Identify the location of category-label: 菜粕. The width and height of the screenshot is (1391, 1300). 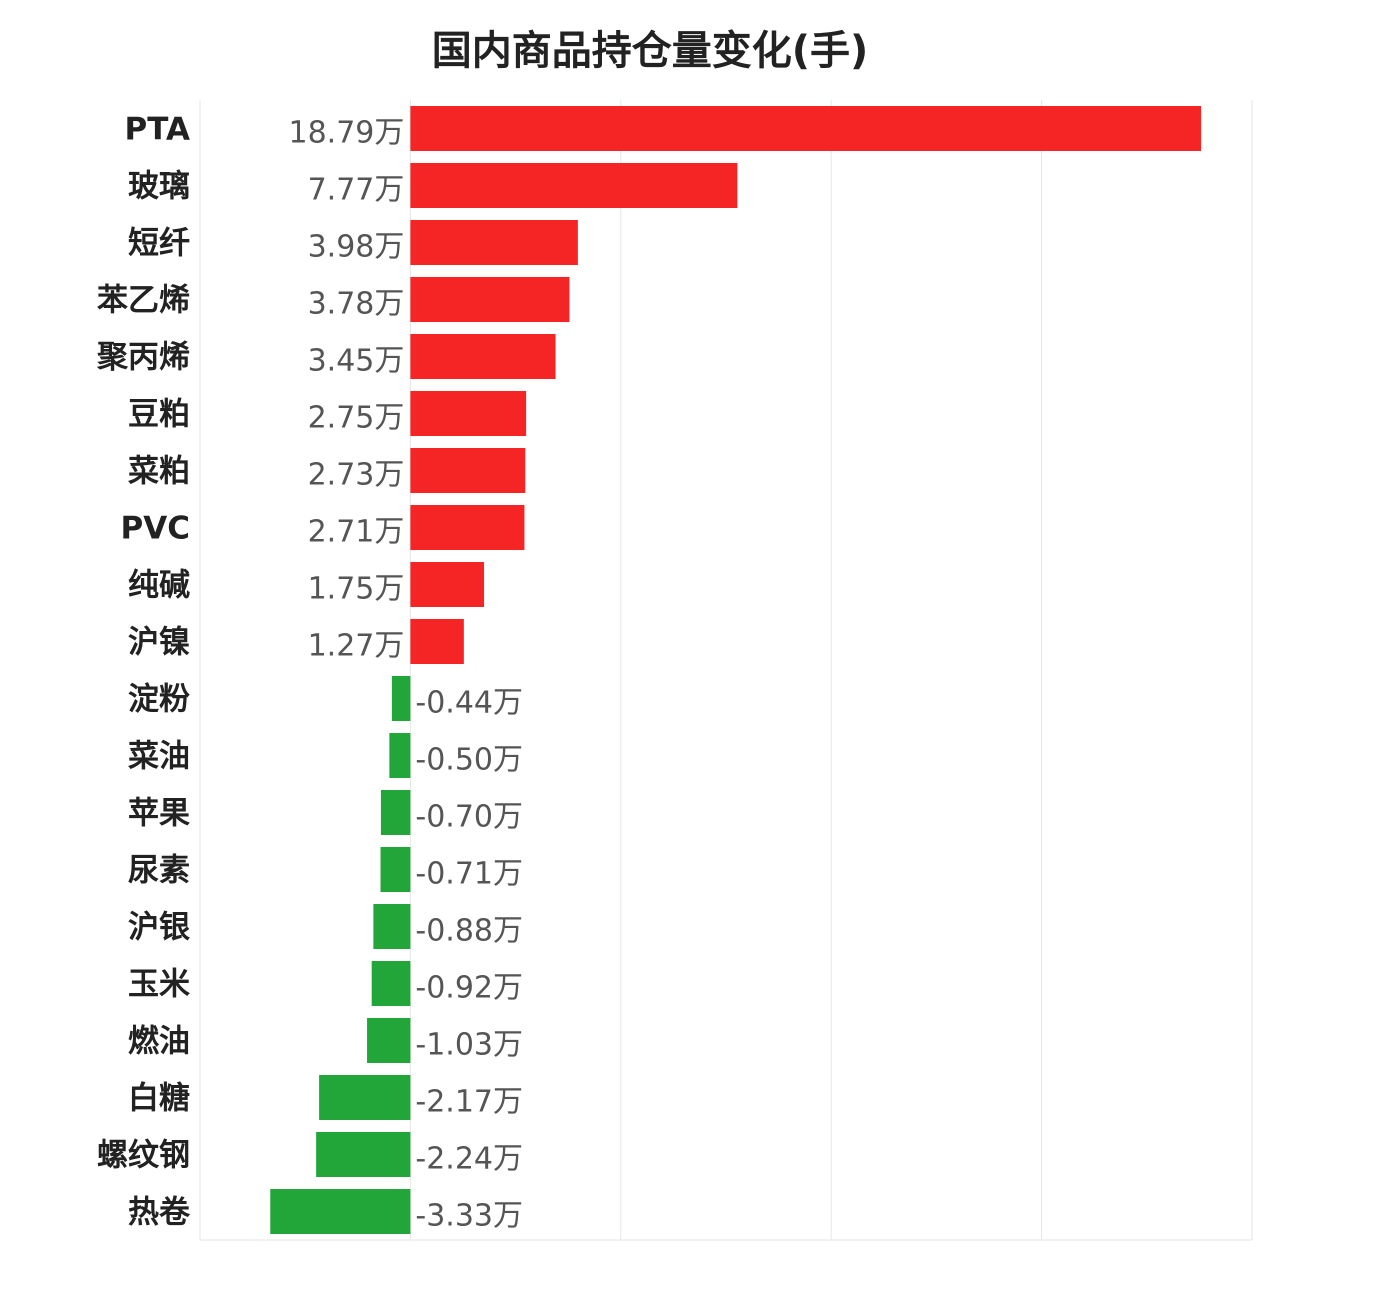
(159, 472).